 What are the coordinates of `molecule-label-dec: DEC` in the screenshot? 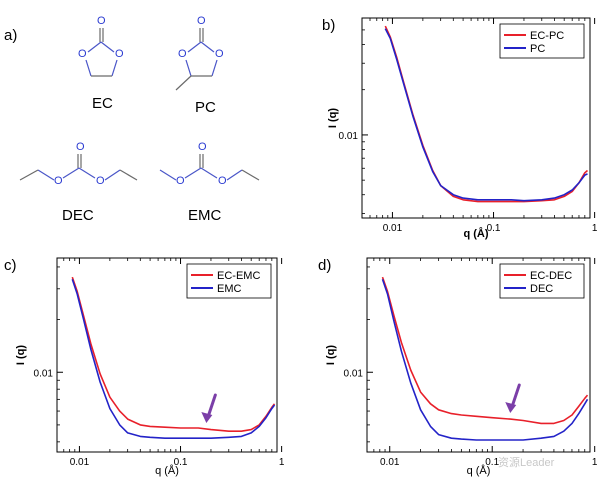 It's located at (78, 215).